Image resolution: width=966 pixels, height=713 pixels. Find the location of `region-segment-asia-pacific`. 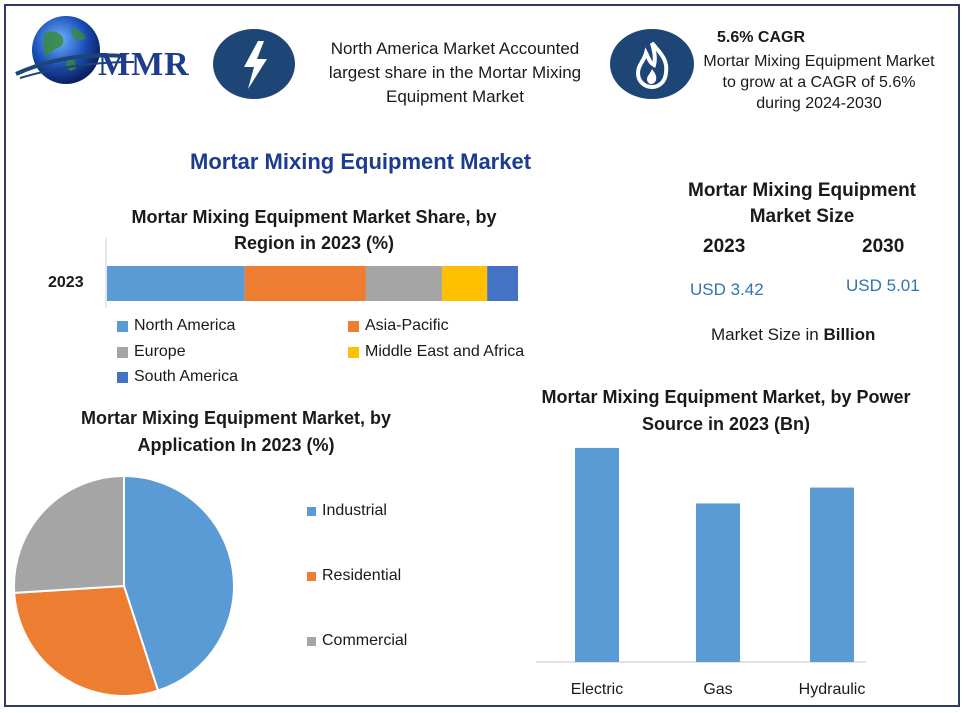

region-segment-asia-pacific is located at coordinates (305, 283).